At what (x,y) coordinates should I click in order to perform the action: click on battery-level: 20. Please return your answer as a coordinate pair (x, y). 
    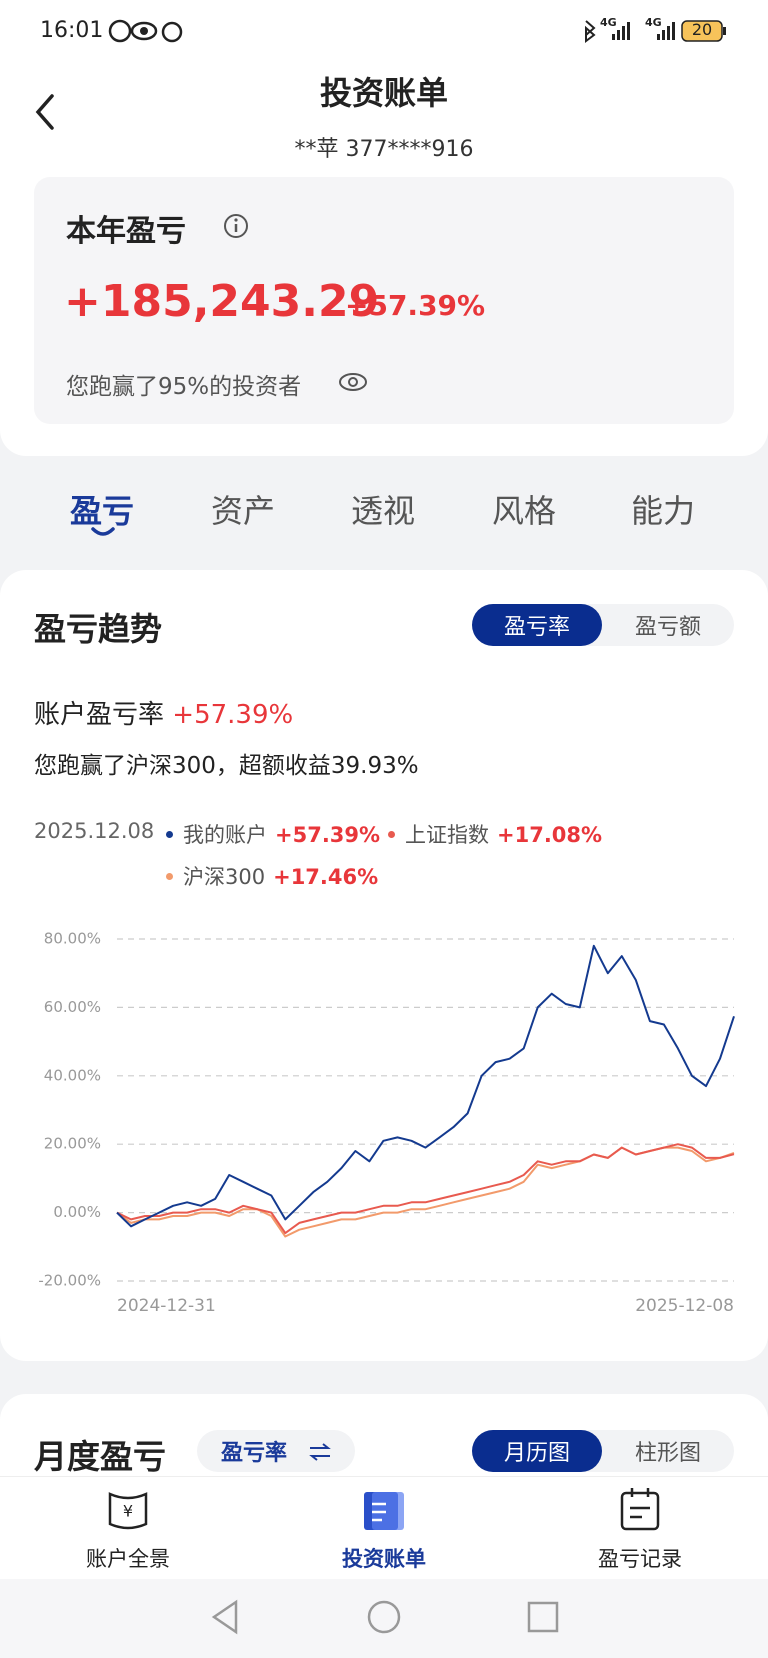
    Looking at the image, I should click on (702, 29).